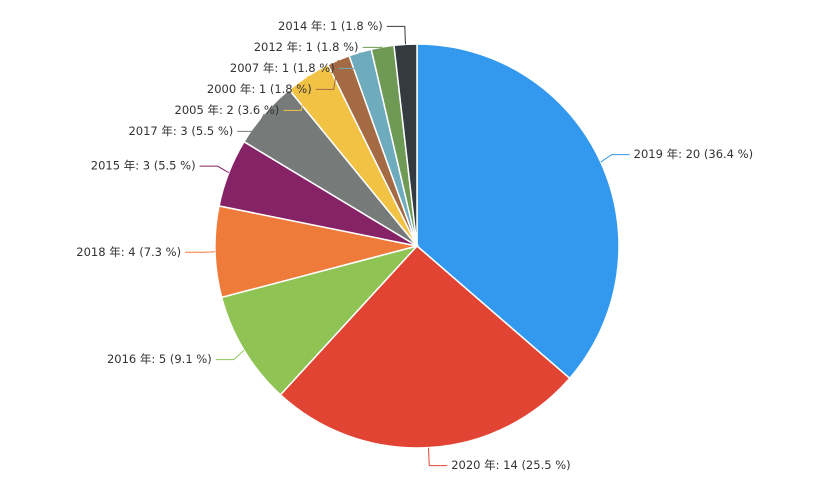  I want to click on slice-label: 2014 年: 1 (1.8 %), so click(330, 26).